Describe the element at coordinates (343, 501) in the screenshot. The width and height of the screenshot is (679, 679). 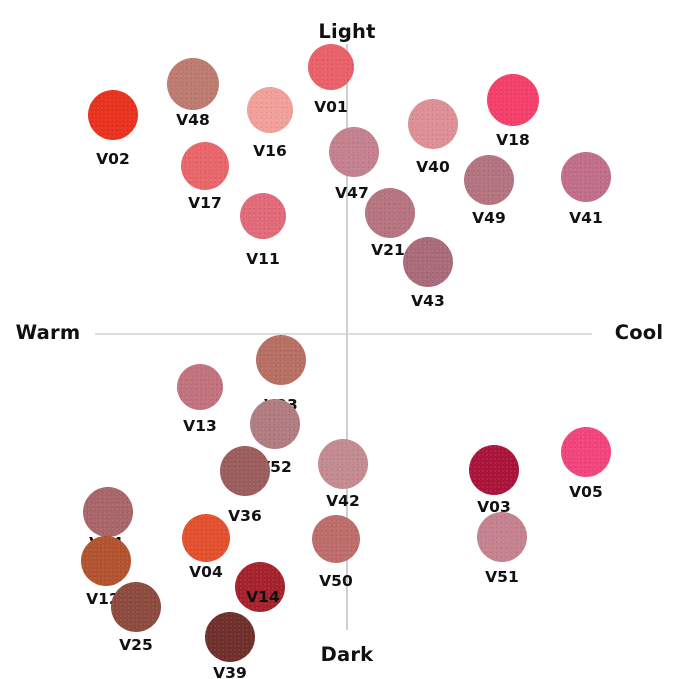
I see `swatch-label-v42: V42` at that location.